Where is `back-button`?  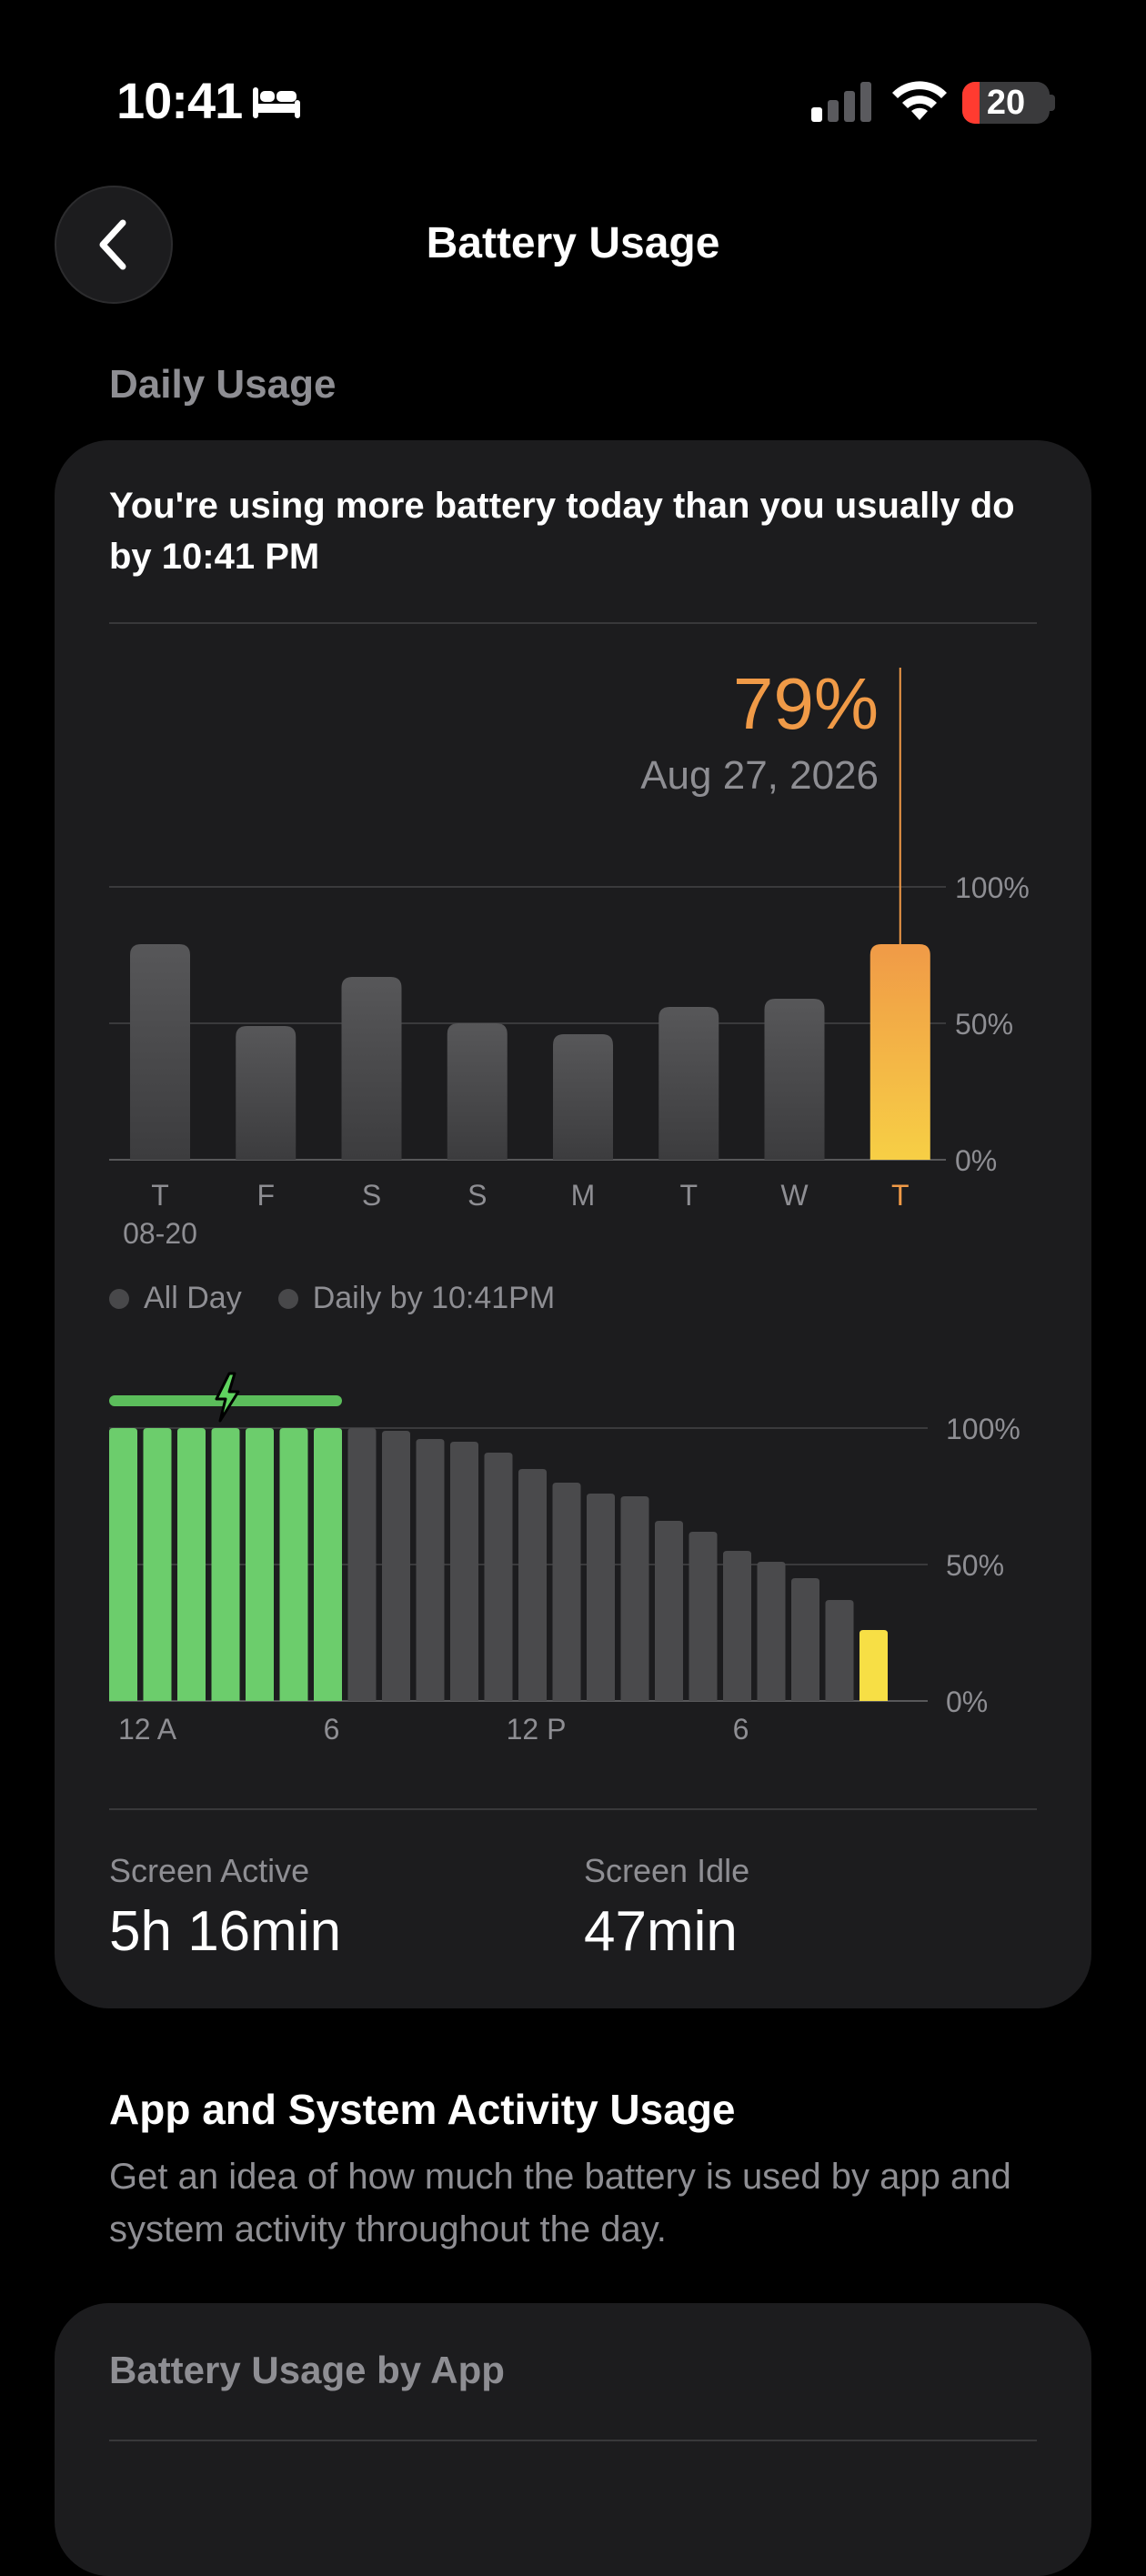 back-button is located at coordinates (114, 245).